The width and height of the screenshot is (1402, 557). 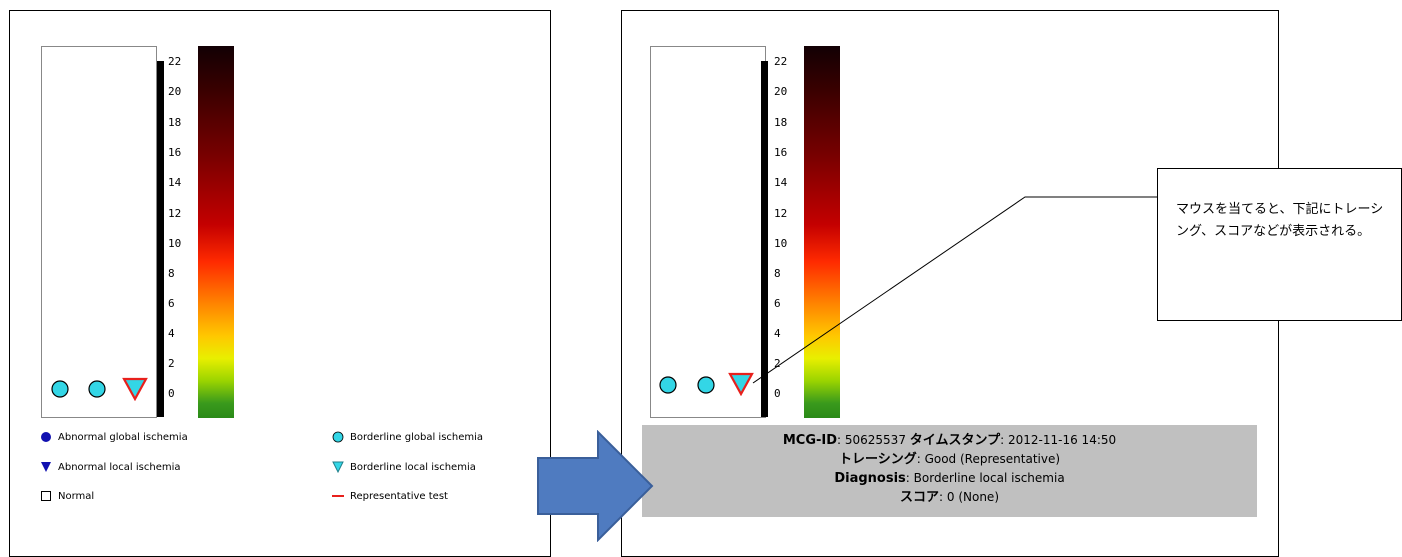 What do you see at coordinates (46, 437) in the screenshot?
I see `filled-circle-icon` at bounding box center [46, 437].